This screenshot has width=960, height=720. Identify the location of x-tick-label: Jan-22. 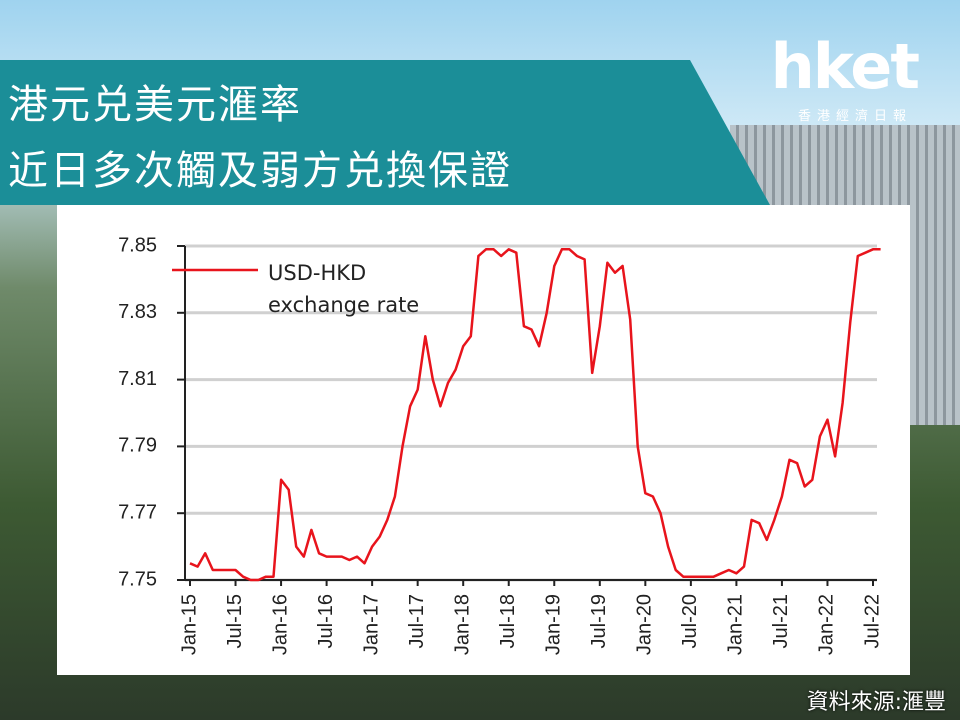
(827, 624).